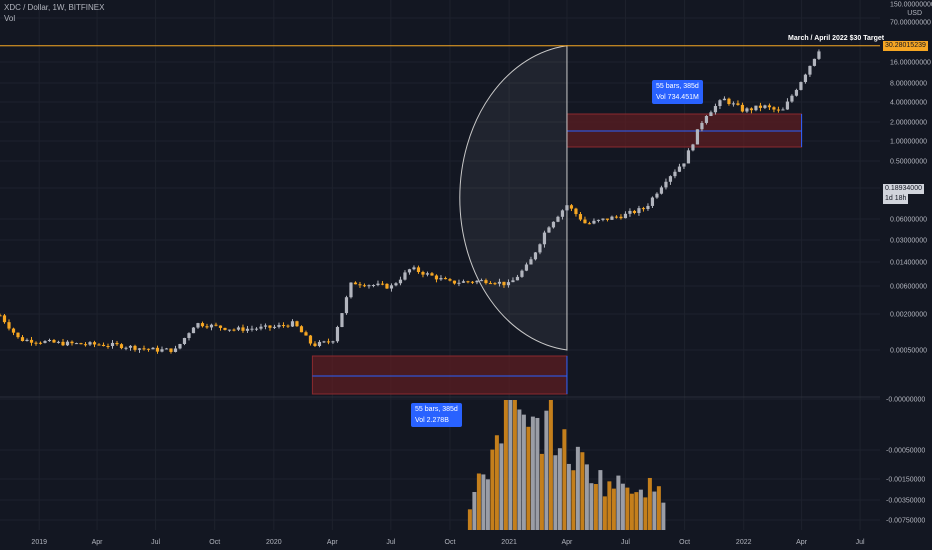 This screenshot has height=550, width=932. What do you see at coordinates (214, 542) in the screenshot?
I see `time-tick-label: Oct` at bounding box center [214, 542].